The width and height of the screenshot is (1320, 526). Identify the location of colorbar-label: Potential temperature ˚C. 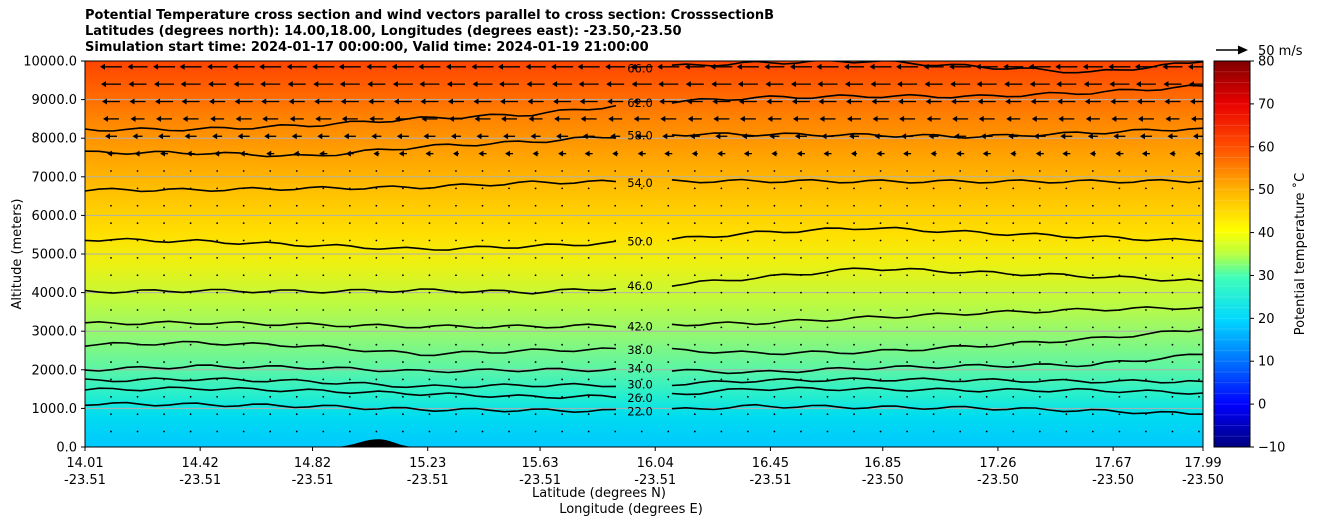
(1300, 254).